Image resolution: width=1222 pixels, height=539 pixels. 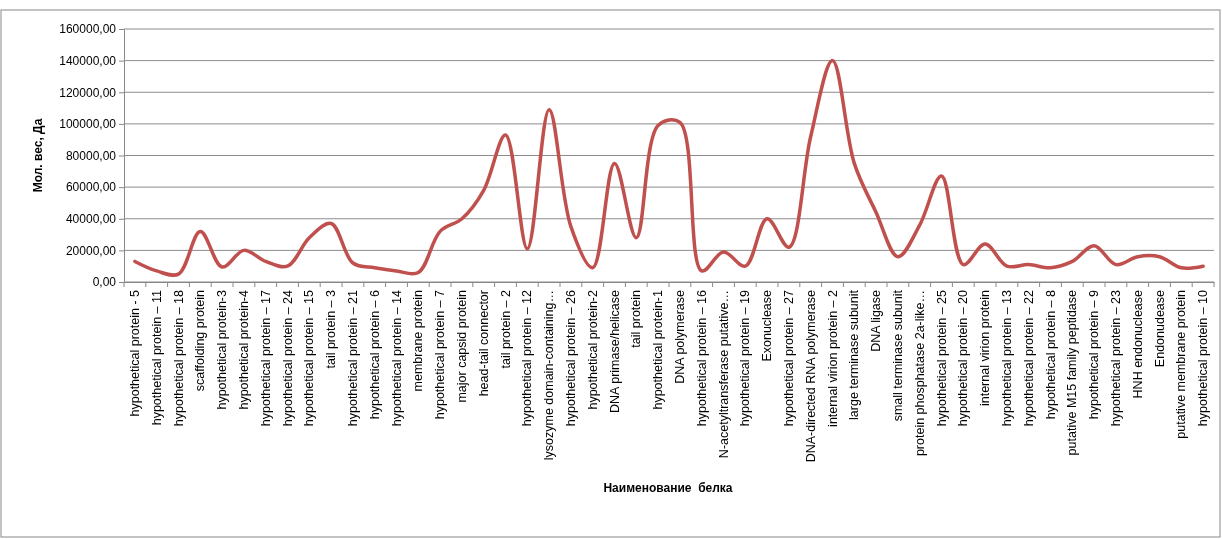 What do you see at coordinates (668, 488) in the screenshot?
I see `x-axis-title: Наименование белка` at bounding box center [668, 488].